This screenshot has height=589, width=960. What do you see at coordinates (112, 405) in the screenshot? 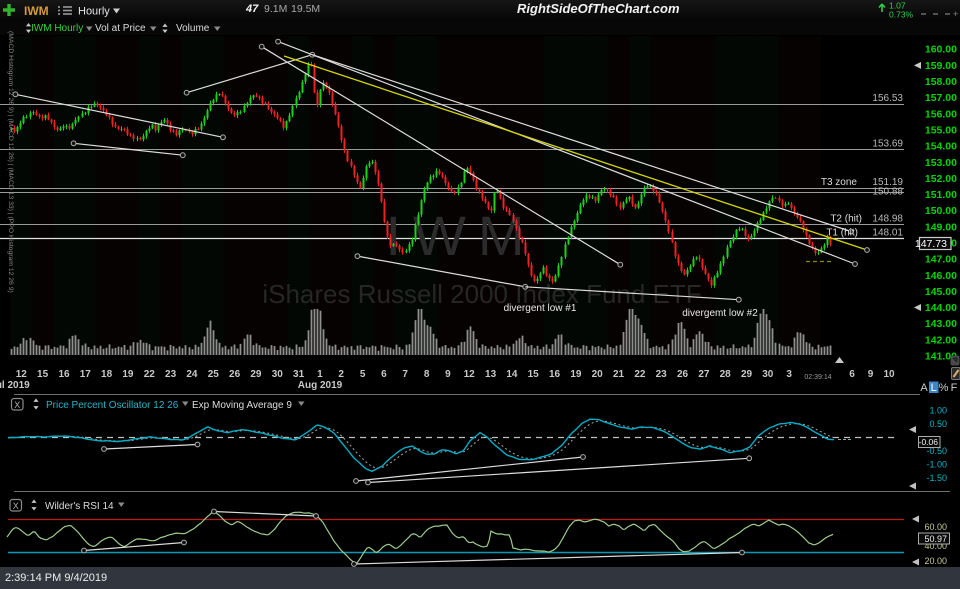
I see `svg-text: Price Percent Oscillator 12 26` at bounding box center [112, 405].